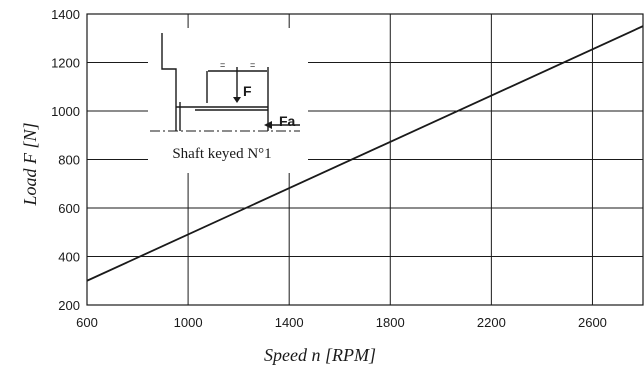 This screenshot has width=644, height=374. What do you see at coordinates (215, 82) in the screenshot?
I see `shaft-drawing` at bounding box center [215, 82].